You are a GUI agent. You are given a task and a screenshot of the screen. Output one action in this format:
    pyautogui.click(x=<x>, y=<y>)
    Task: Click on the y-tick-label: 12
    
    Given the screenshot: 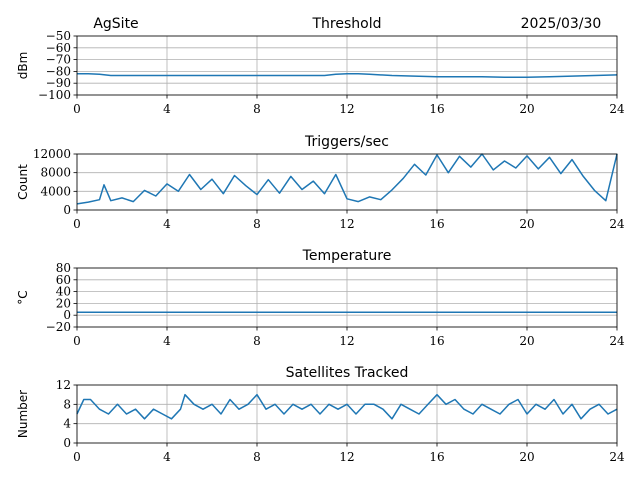 What is the action you would take?
    pyautogui.click(x=63, y=385)
    